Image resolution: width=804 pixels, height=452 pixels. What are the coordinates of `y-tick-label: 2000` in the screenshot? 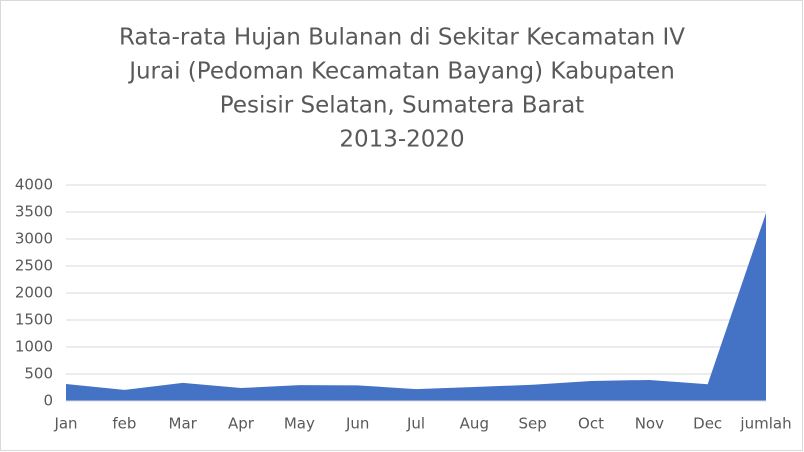 It's located at (34, 293).